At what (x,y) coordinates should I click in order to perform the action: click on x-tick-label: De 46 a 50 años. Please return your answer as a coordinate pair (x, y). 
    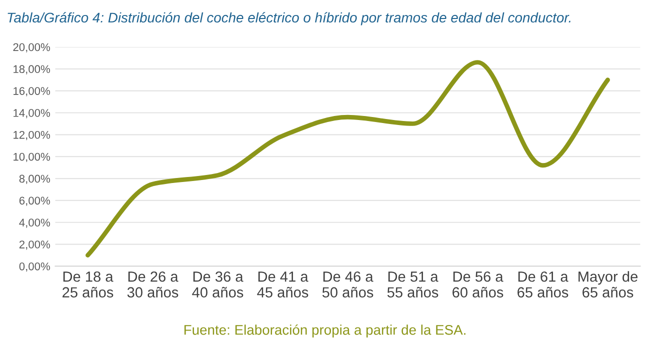
    Looking at the image, I should click on (348, 284).